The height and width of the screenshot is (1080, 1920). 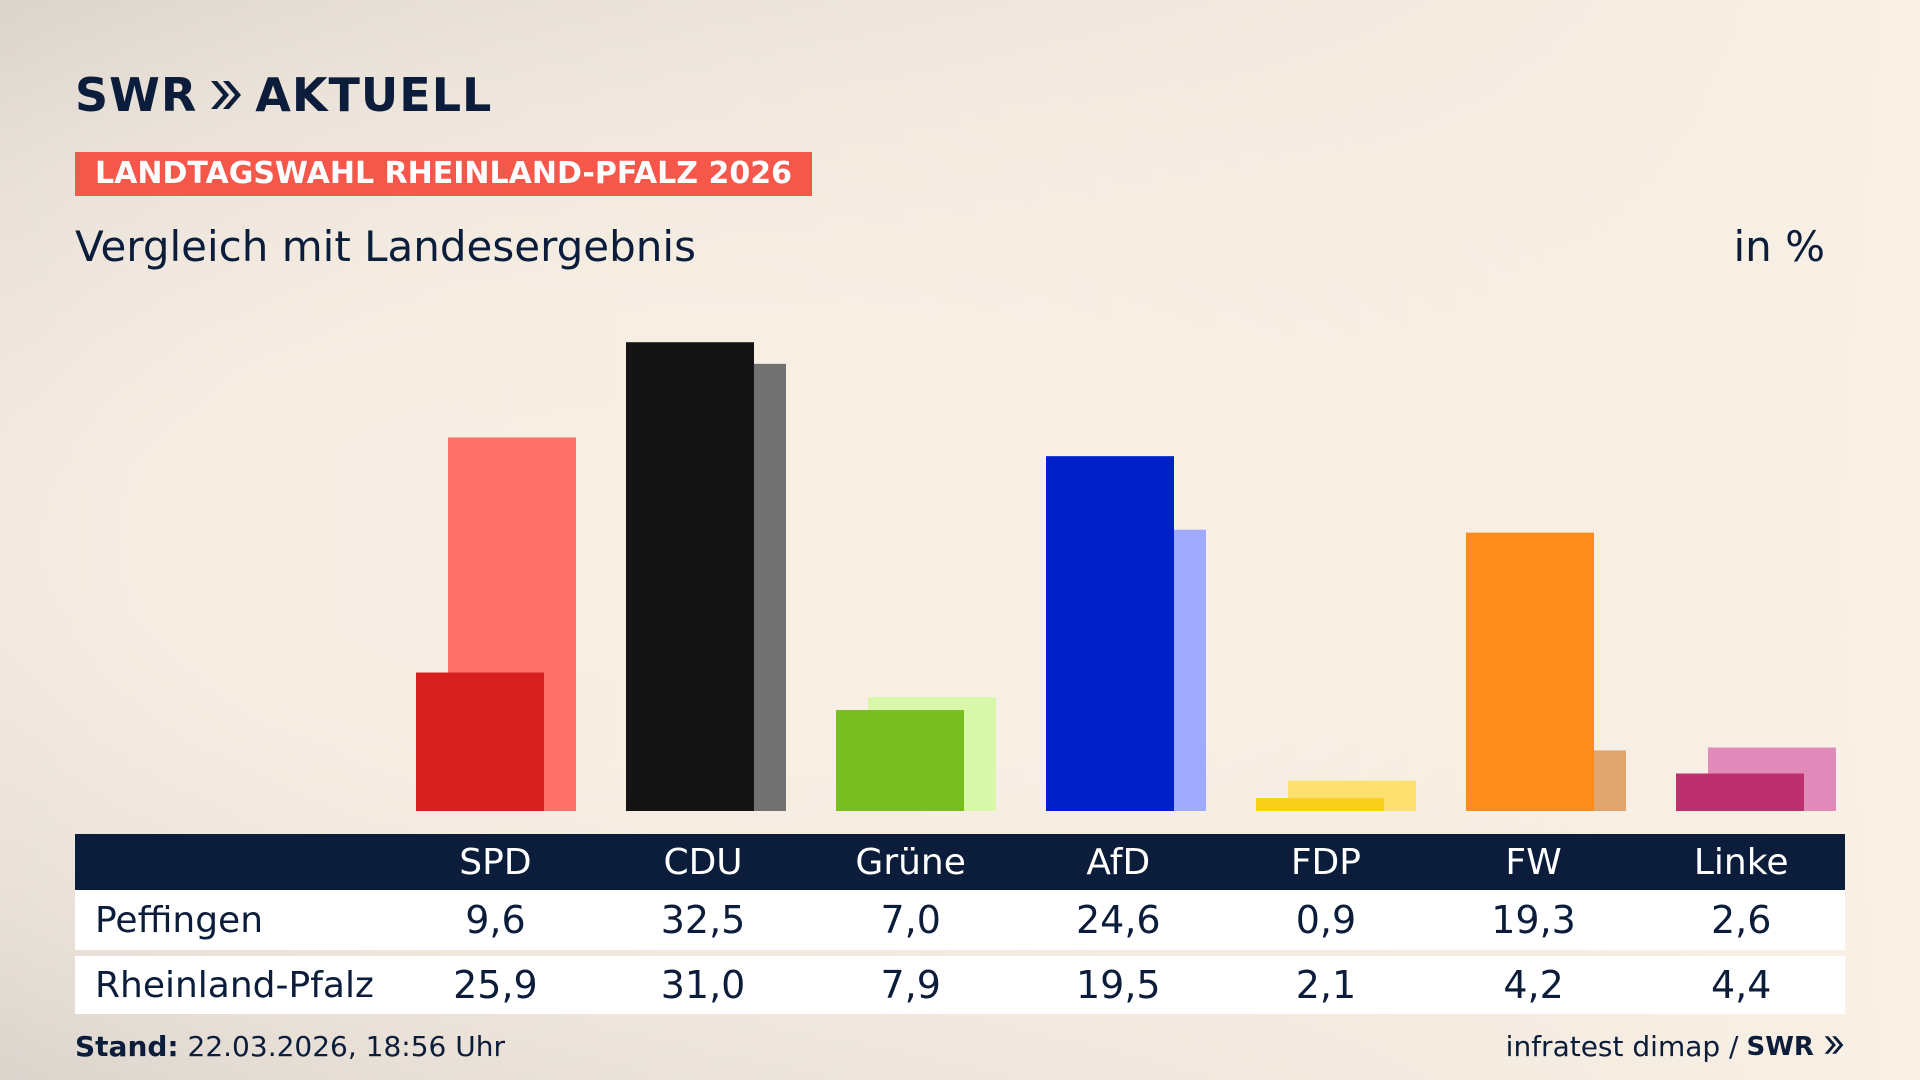 What do you see at coordinates (127, 1046) in the screenshot?
I see `stand-label: Stand:` at bounding box center [127, 1046].